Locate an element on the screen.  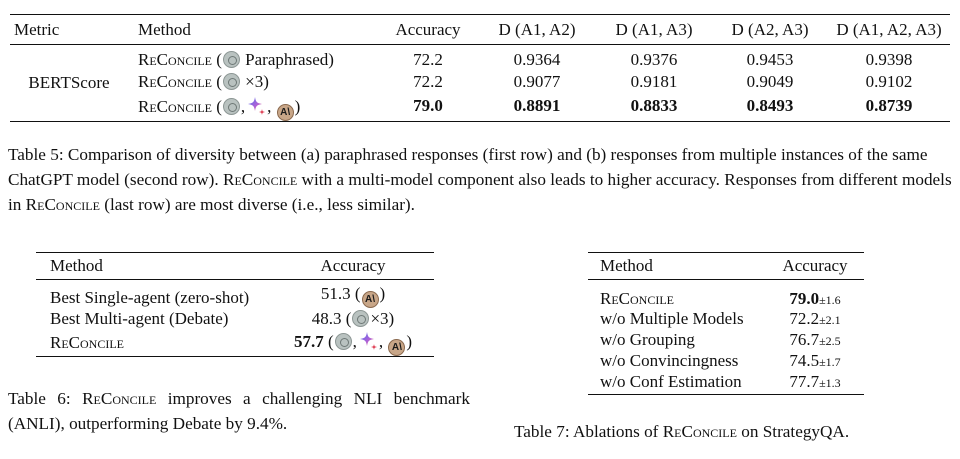
t7-row3-acc-cell: 76.7±2.5 is located at coordinates (815, 340).